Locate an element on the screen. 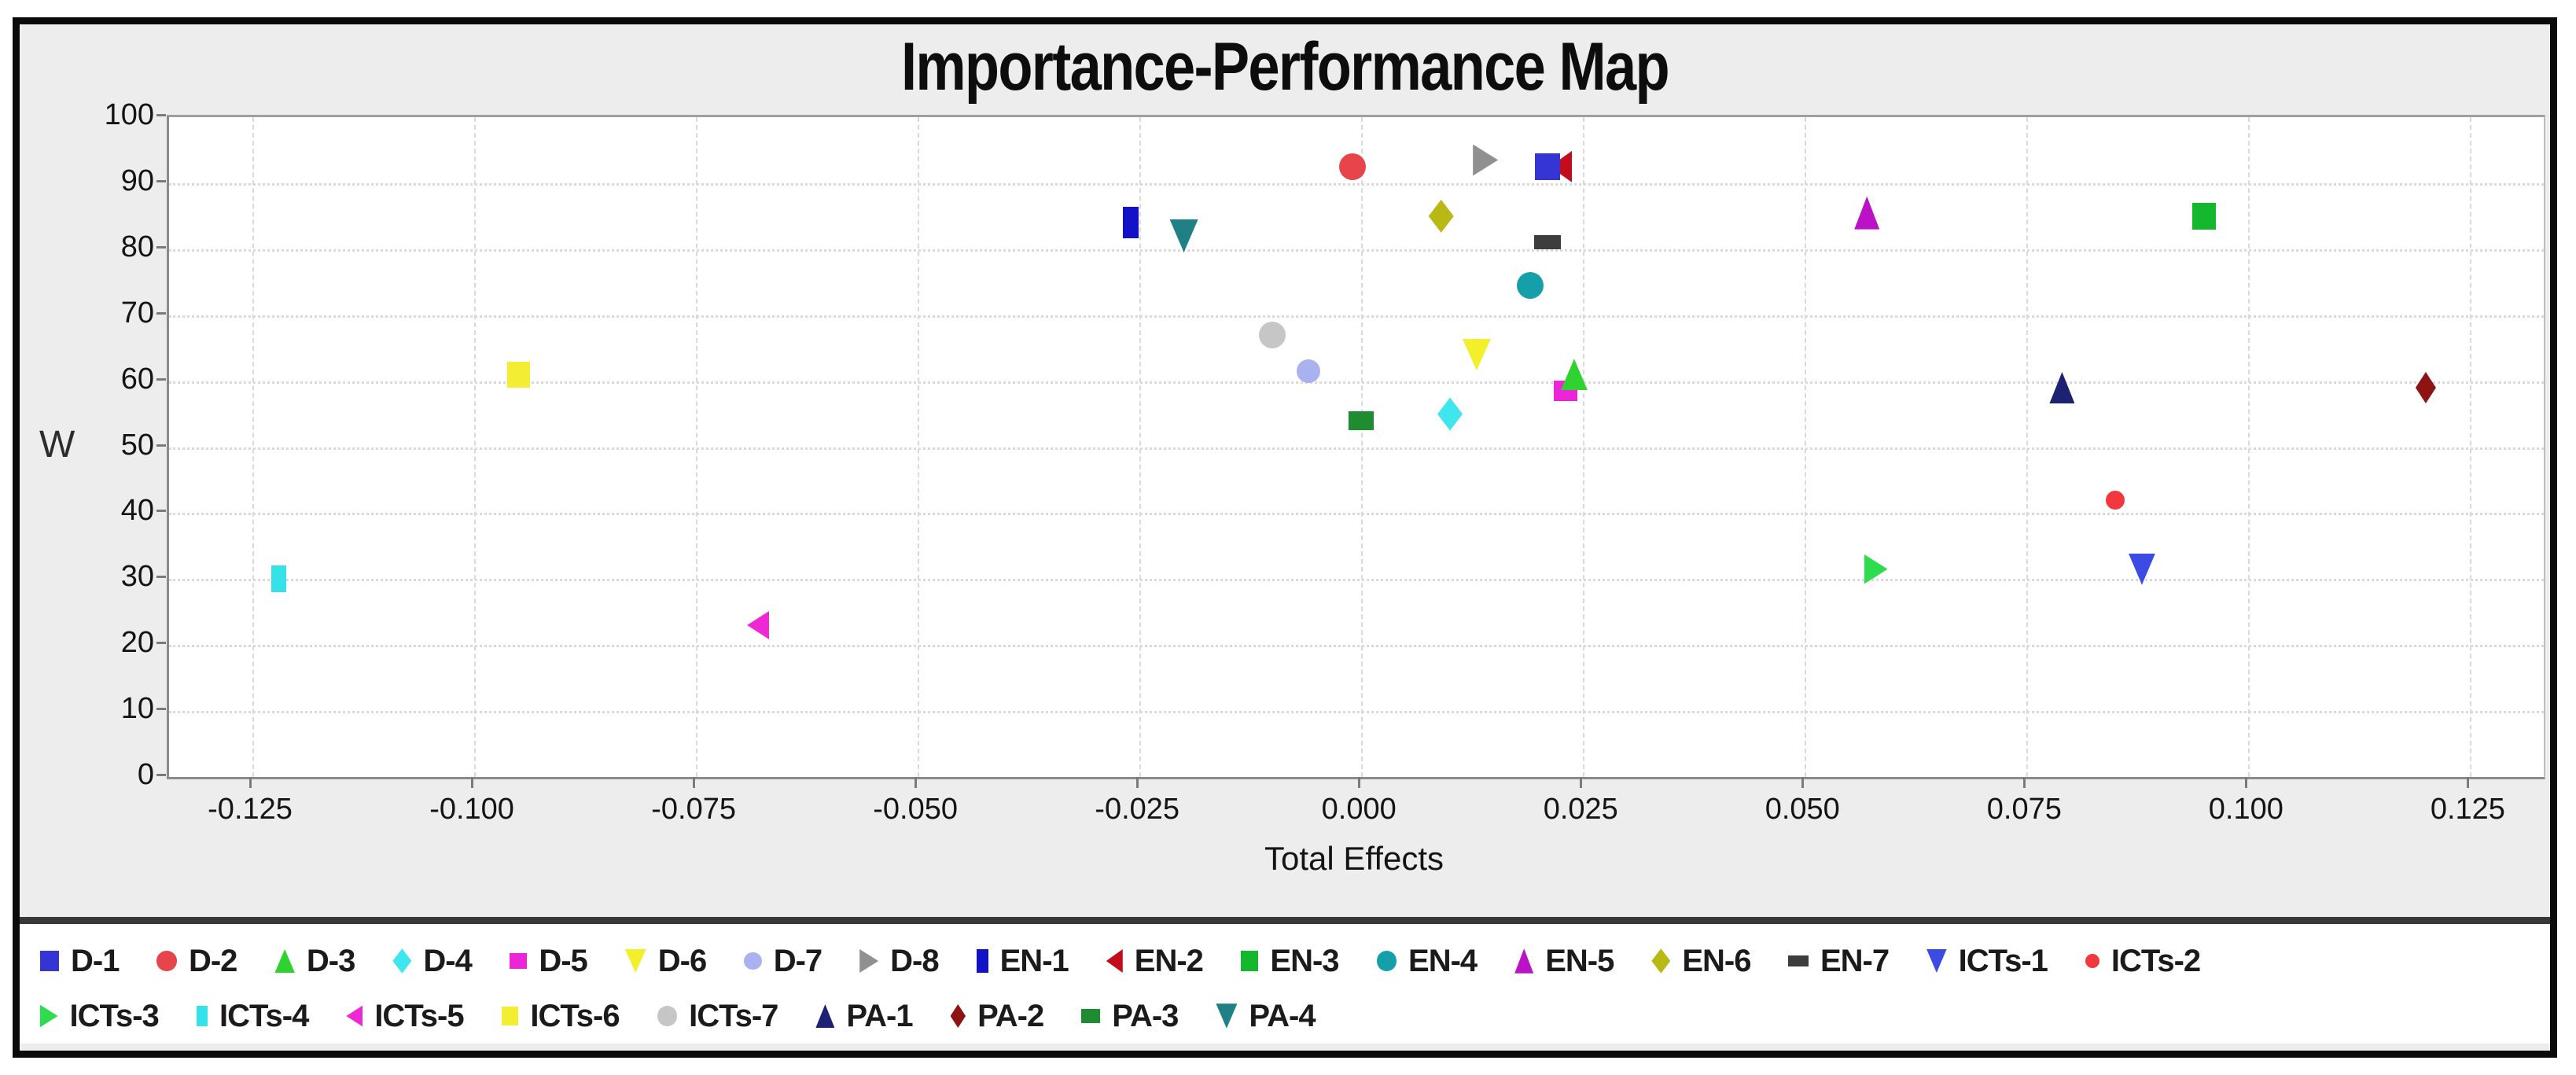  legend-label: PA-4 is located at coordinates (1282, 1016).